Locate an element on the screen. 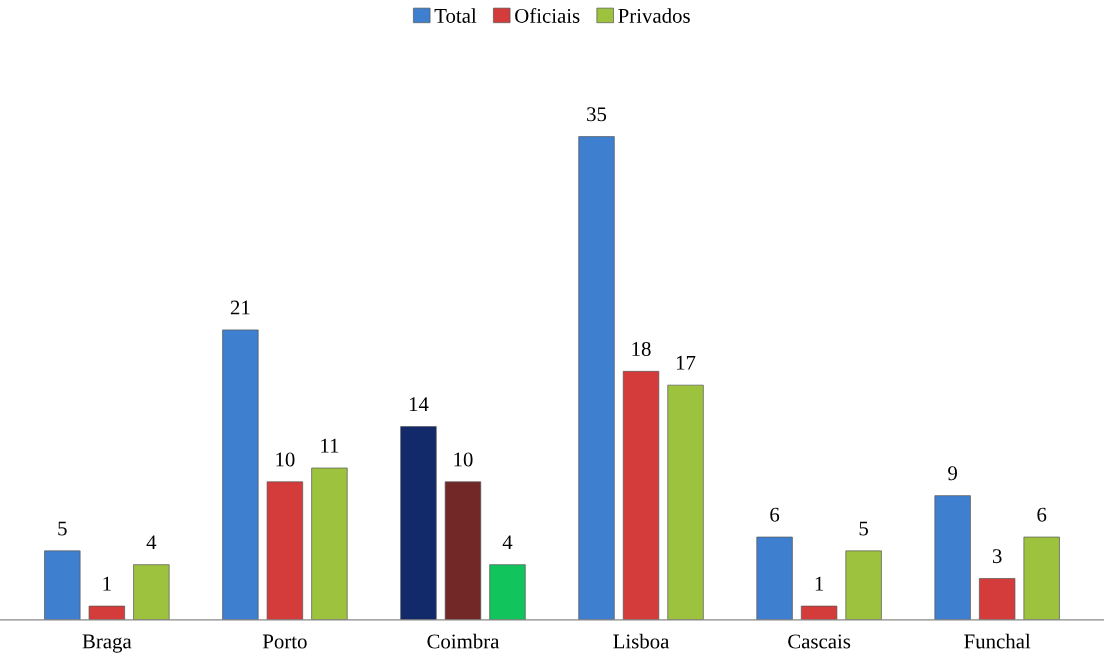 The width and height of the screenshot is (1104, 663). x-tick-label: Braga is located at coordinates (107, 643).